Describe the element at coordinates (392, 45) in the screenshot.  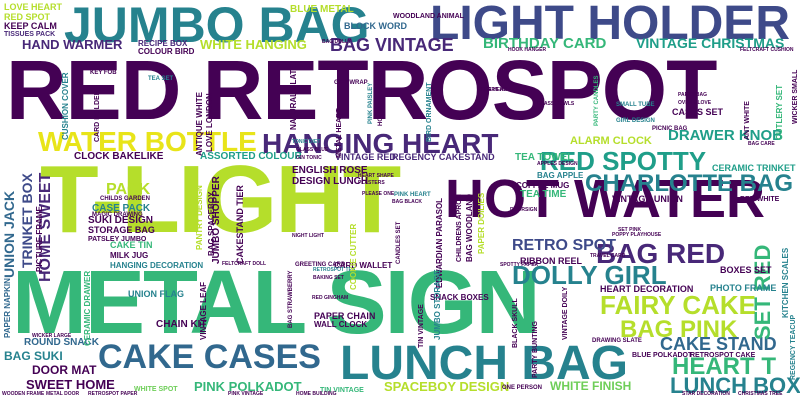
I see `cloud-word: BAG VINTAGE` at that location.